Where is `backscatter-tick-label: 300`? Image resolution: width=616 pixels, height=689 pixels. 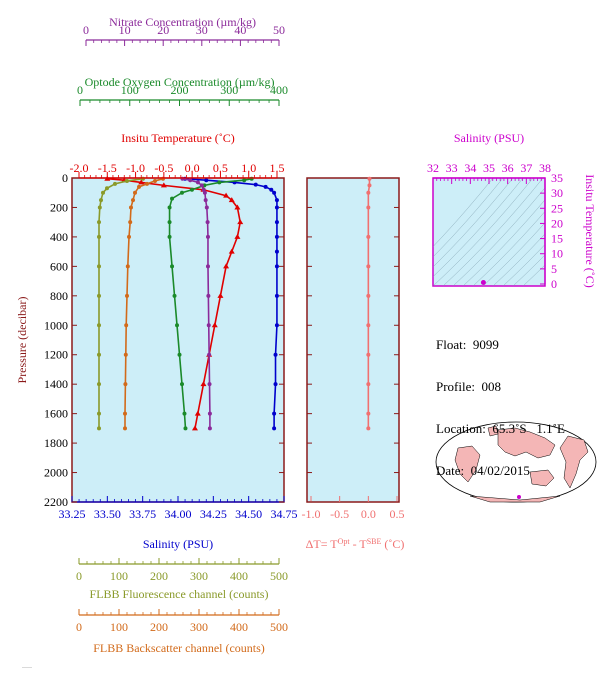
backscatter-tick-label: 300 is located at coordinates (199, 627).